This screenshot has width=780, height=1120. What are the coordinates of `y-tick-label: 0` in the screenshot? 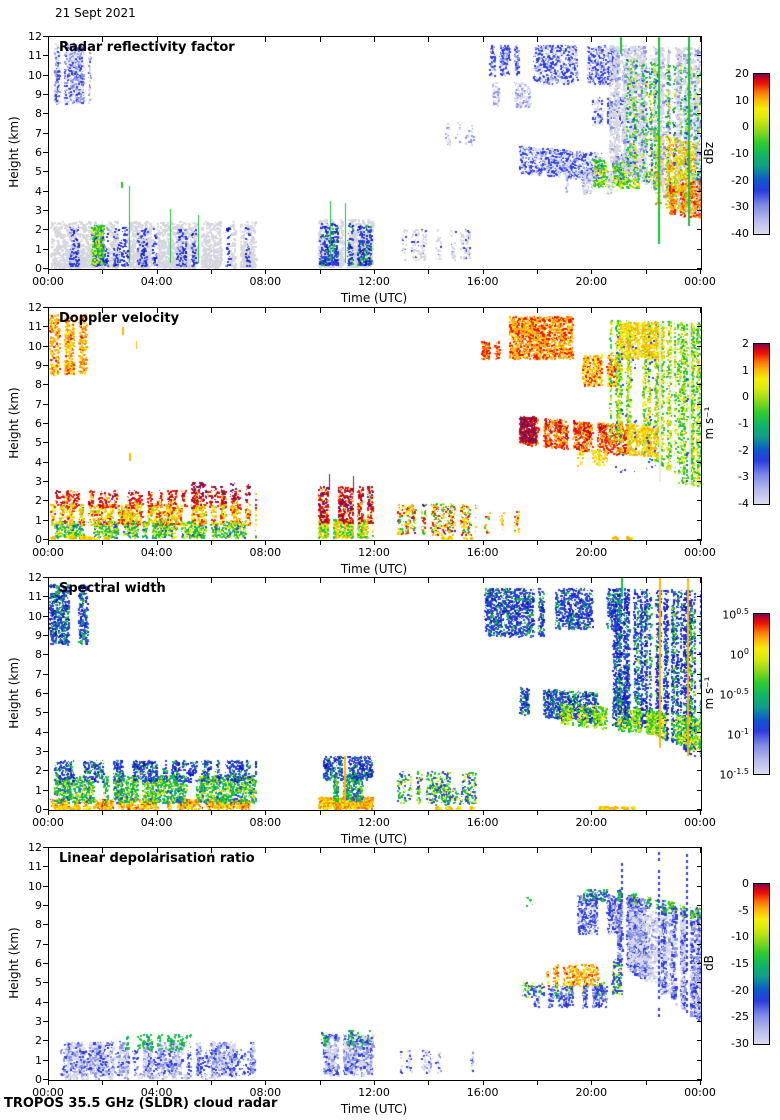 It's located at (38, 1079).